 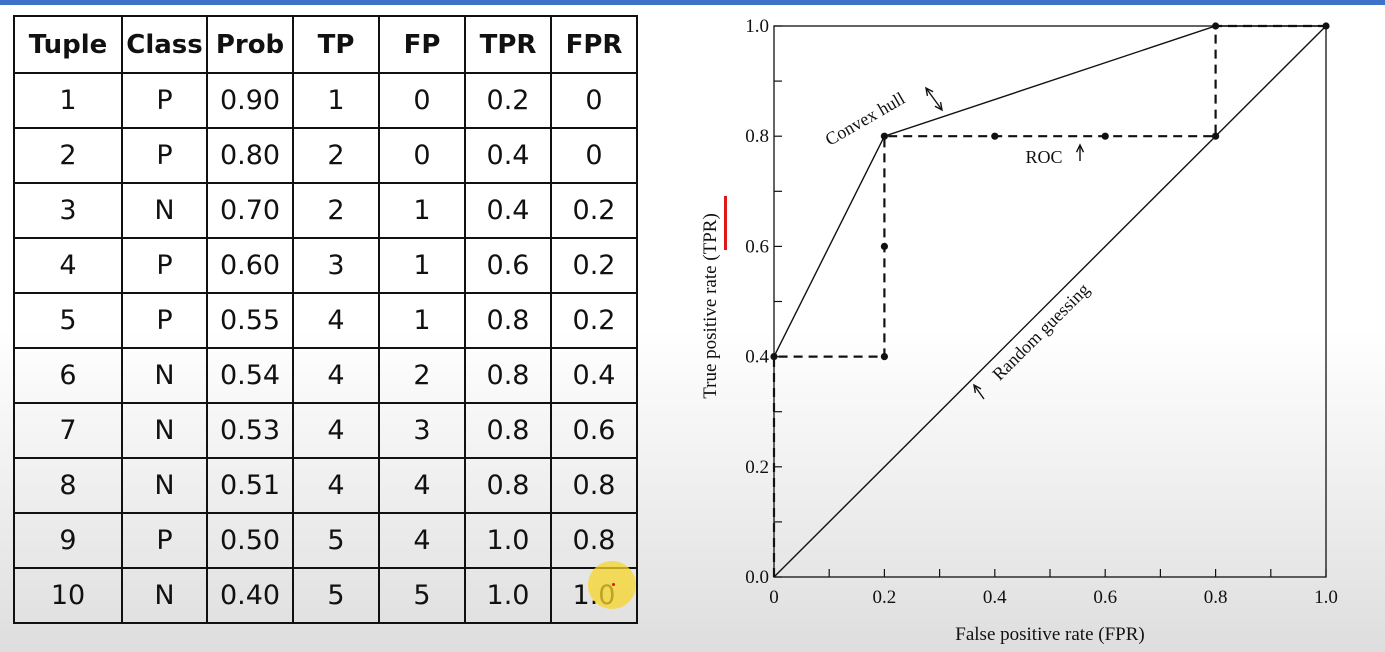 I want to click on header-fpr: FPR, so click(x=594, y=44).